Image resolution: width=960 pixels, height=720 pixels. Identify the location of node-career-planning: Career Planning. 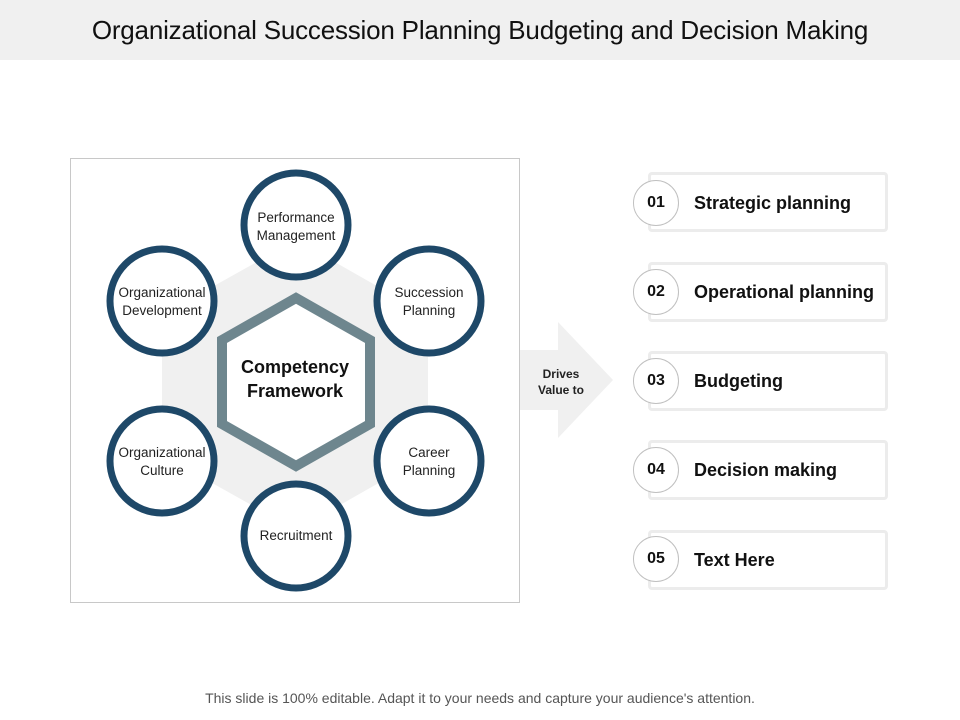
(429, 462).